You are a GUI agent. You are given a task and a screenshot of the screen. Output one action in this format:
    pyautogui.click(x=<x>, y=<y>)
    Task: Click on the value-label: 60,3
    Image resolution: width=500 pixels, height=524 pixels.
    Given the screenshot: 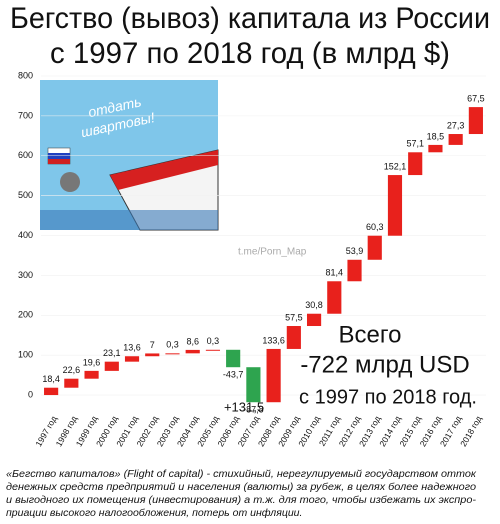 What is the action you would take?
    pyautogui.click(x=375, y=227)
    